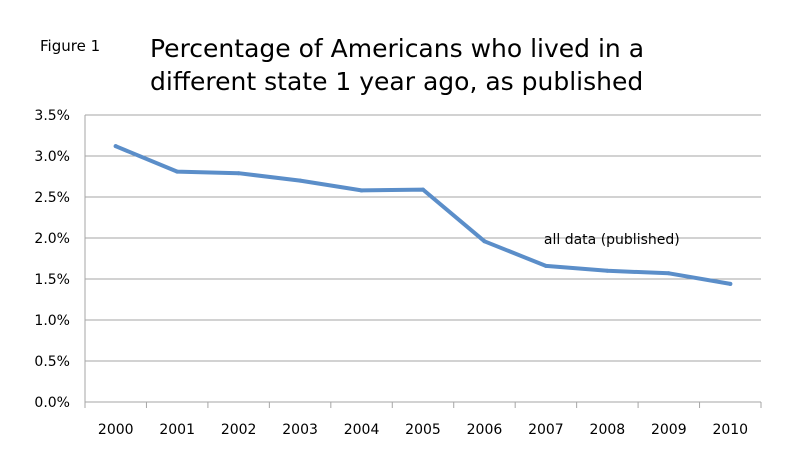 This screenshot has width=800, height=469. I want to click on y-tick-label: 0.0%, so click(52, 403).